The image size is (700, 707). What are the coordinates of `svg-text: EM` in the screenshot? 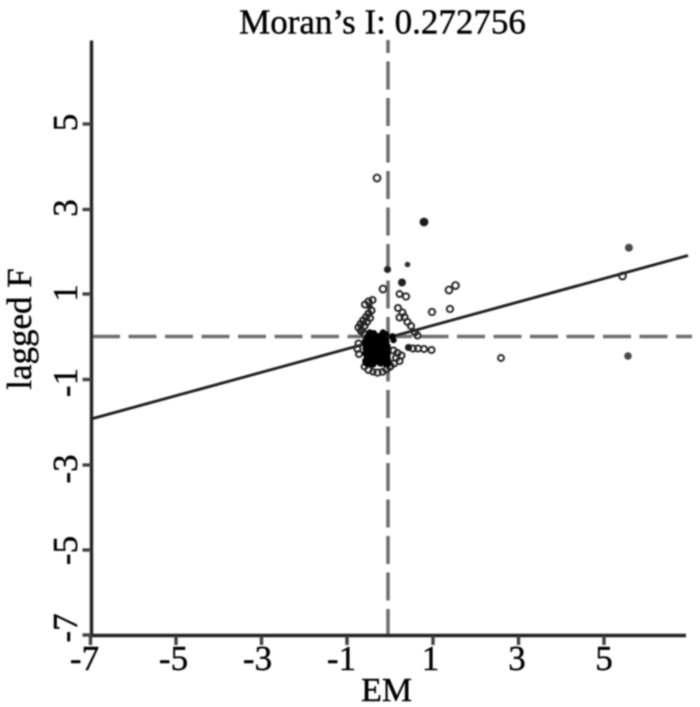 It's located at (386, 689).